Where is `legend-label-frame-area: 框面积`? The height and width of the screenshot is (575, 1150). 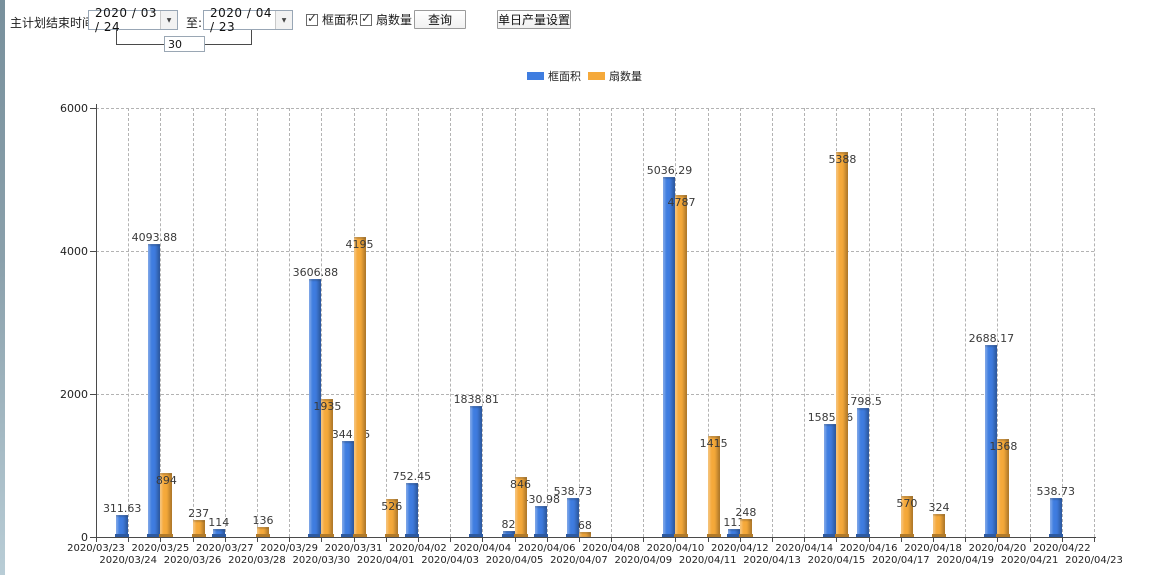
legend-label-frame-area: 框面积 is located at coordinates (564, 76).